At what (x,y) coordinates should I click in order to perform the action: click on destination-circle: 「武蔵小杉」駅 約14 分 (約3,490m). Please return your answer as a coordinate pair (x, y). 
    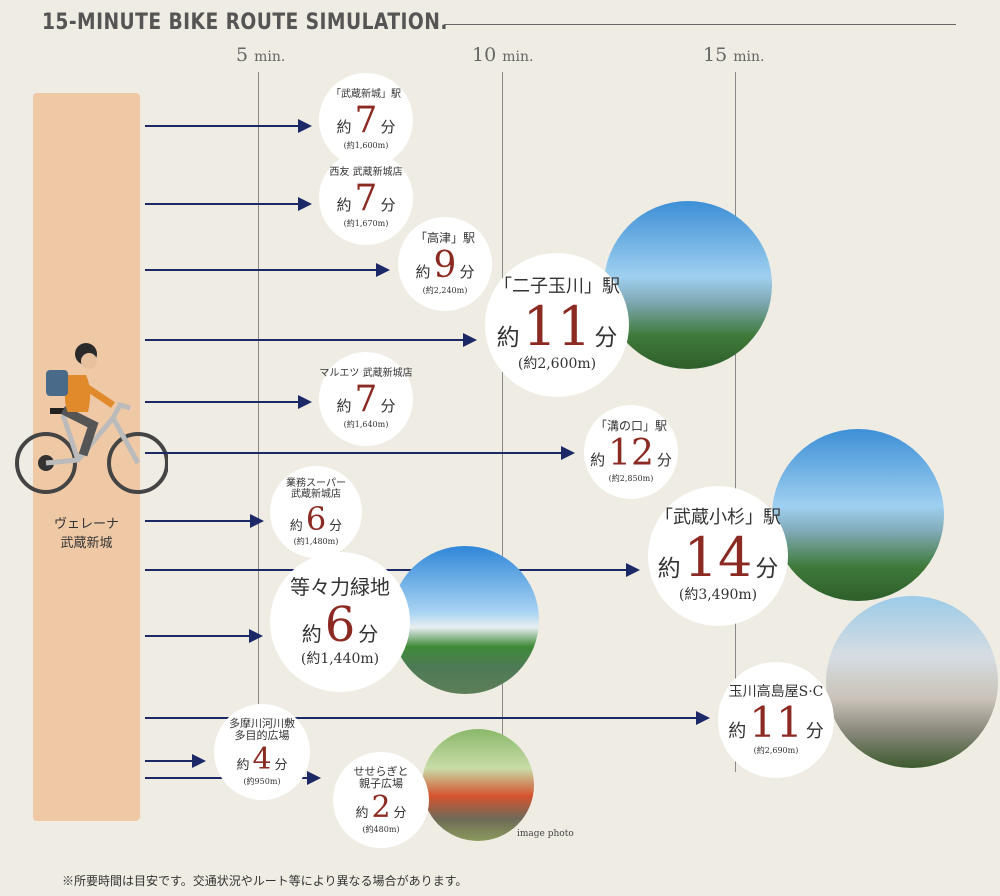
    Looking at the image, I should click on (718, 556).